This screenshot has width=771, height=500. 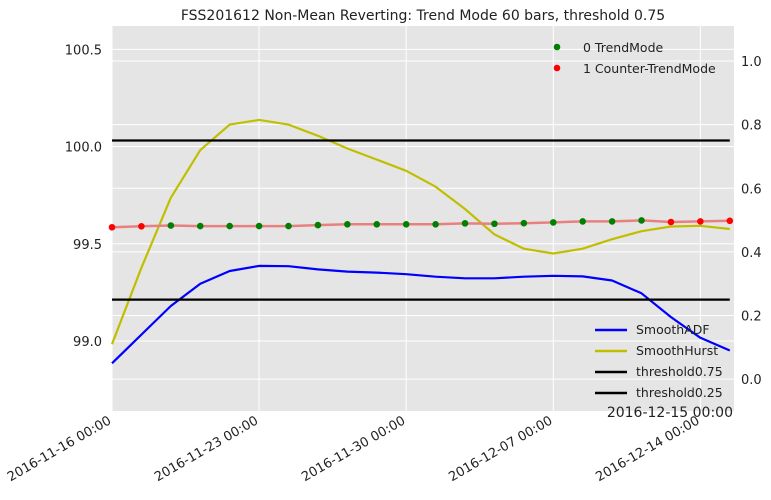 What do you see at coordinates (679, 371) in the screenshot?
I see `legend-label: threshold0.75` at bounding box center [679, 371].